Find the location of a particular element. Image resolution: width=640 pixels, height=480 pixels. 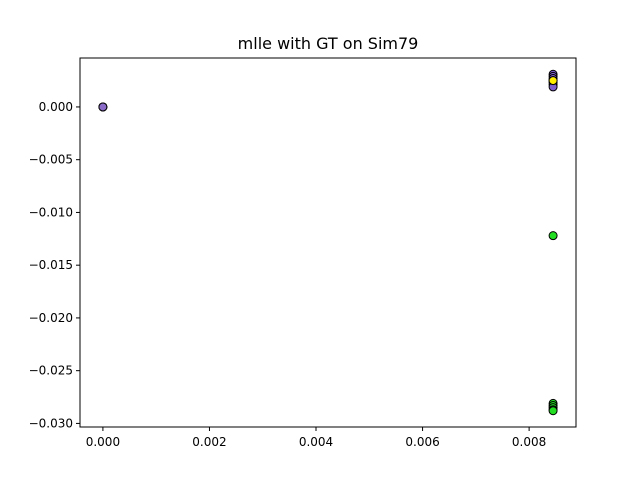

x-axis: 0.000 0.002 0.004 0.006 0.008 is located at coordinates (316, 438).